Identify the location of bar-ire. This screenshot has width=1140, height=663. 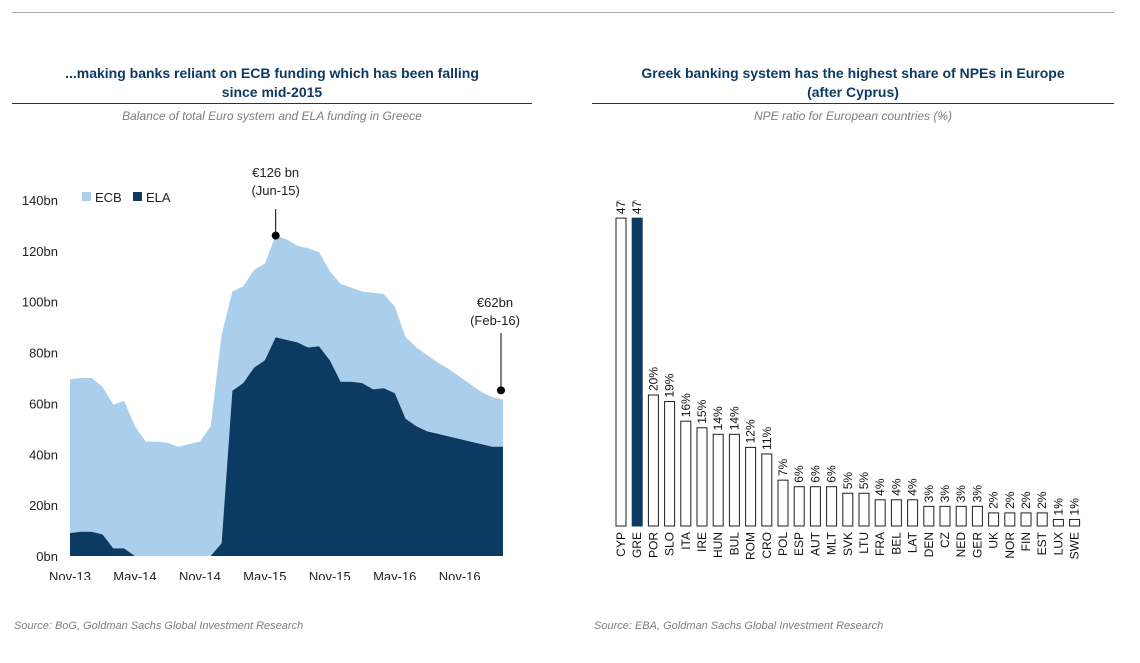
(702, 477).